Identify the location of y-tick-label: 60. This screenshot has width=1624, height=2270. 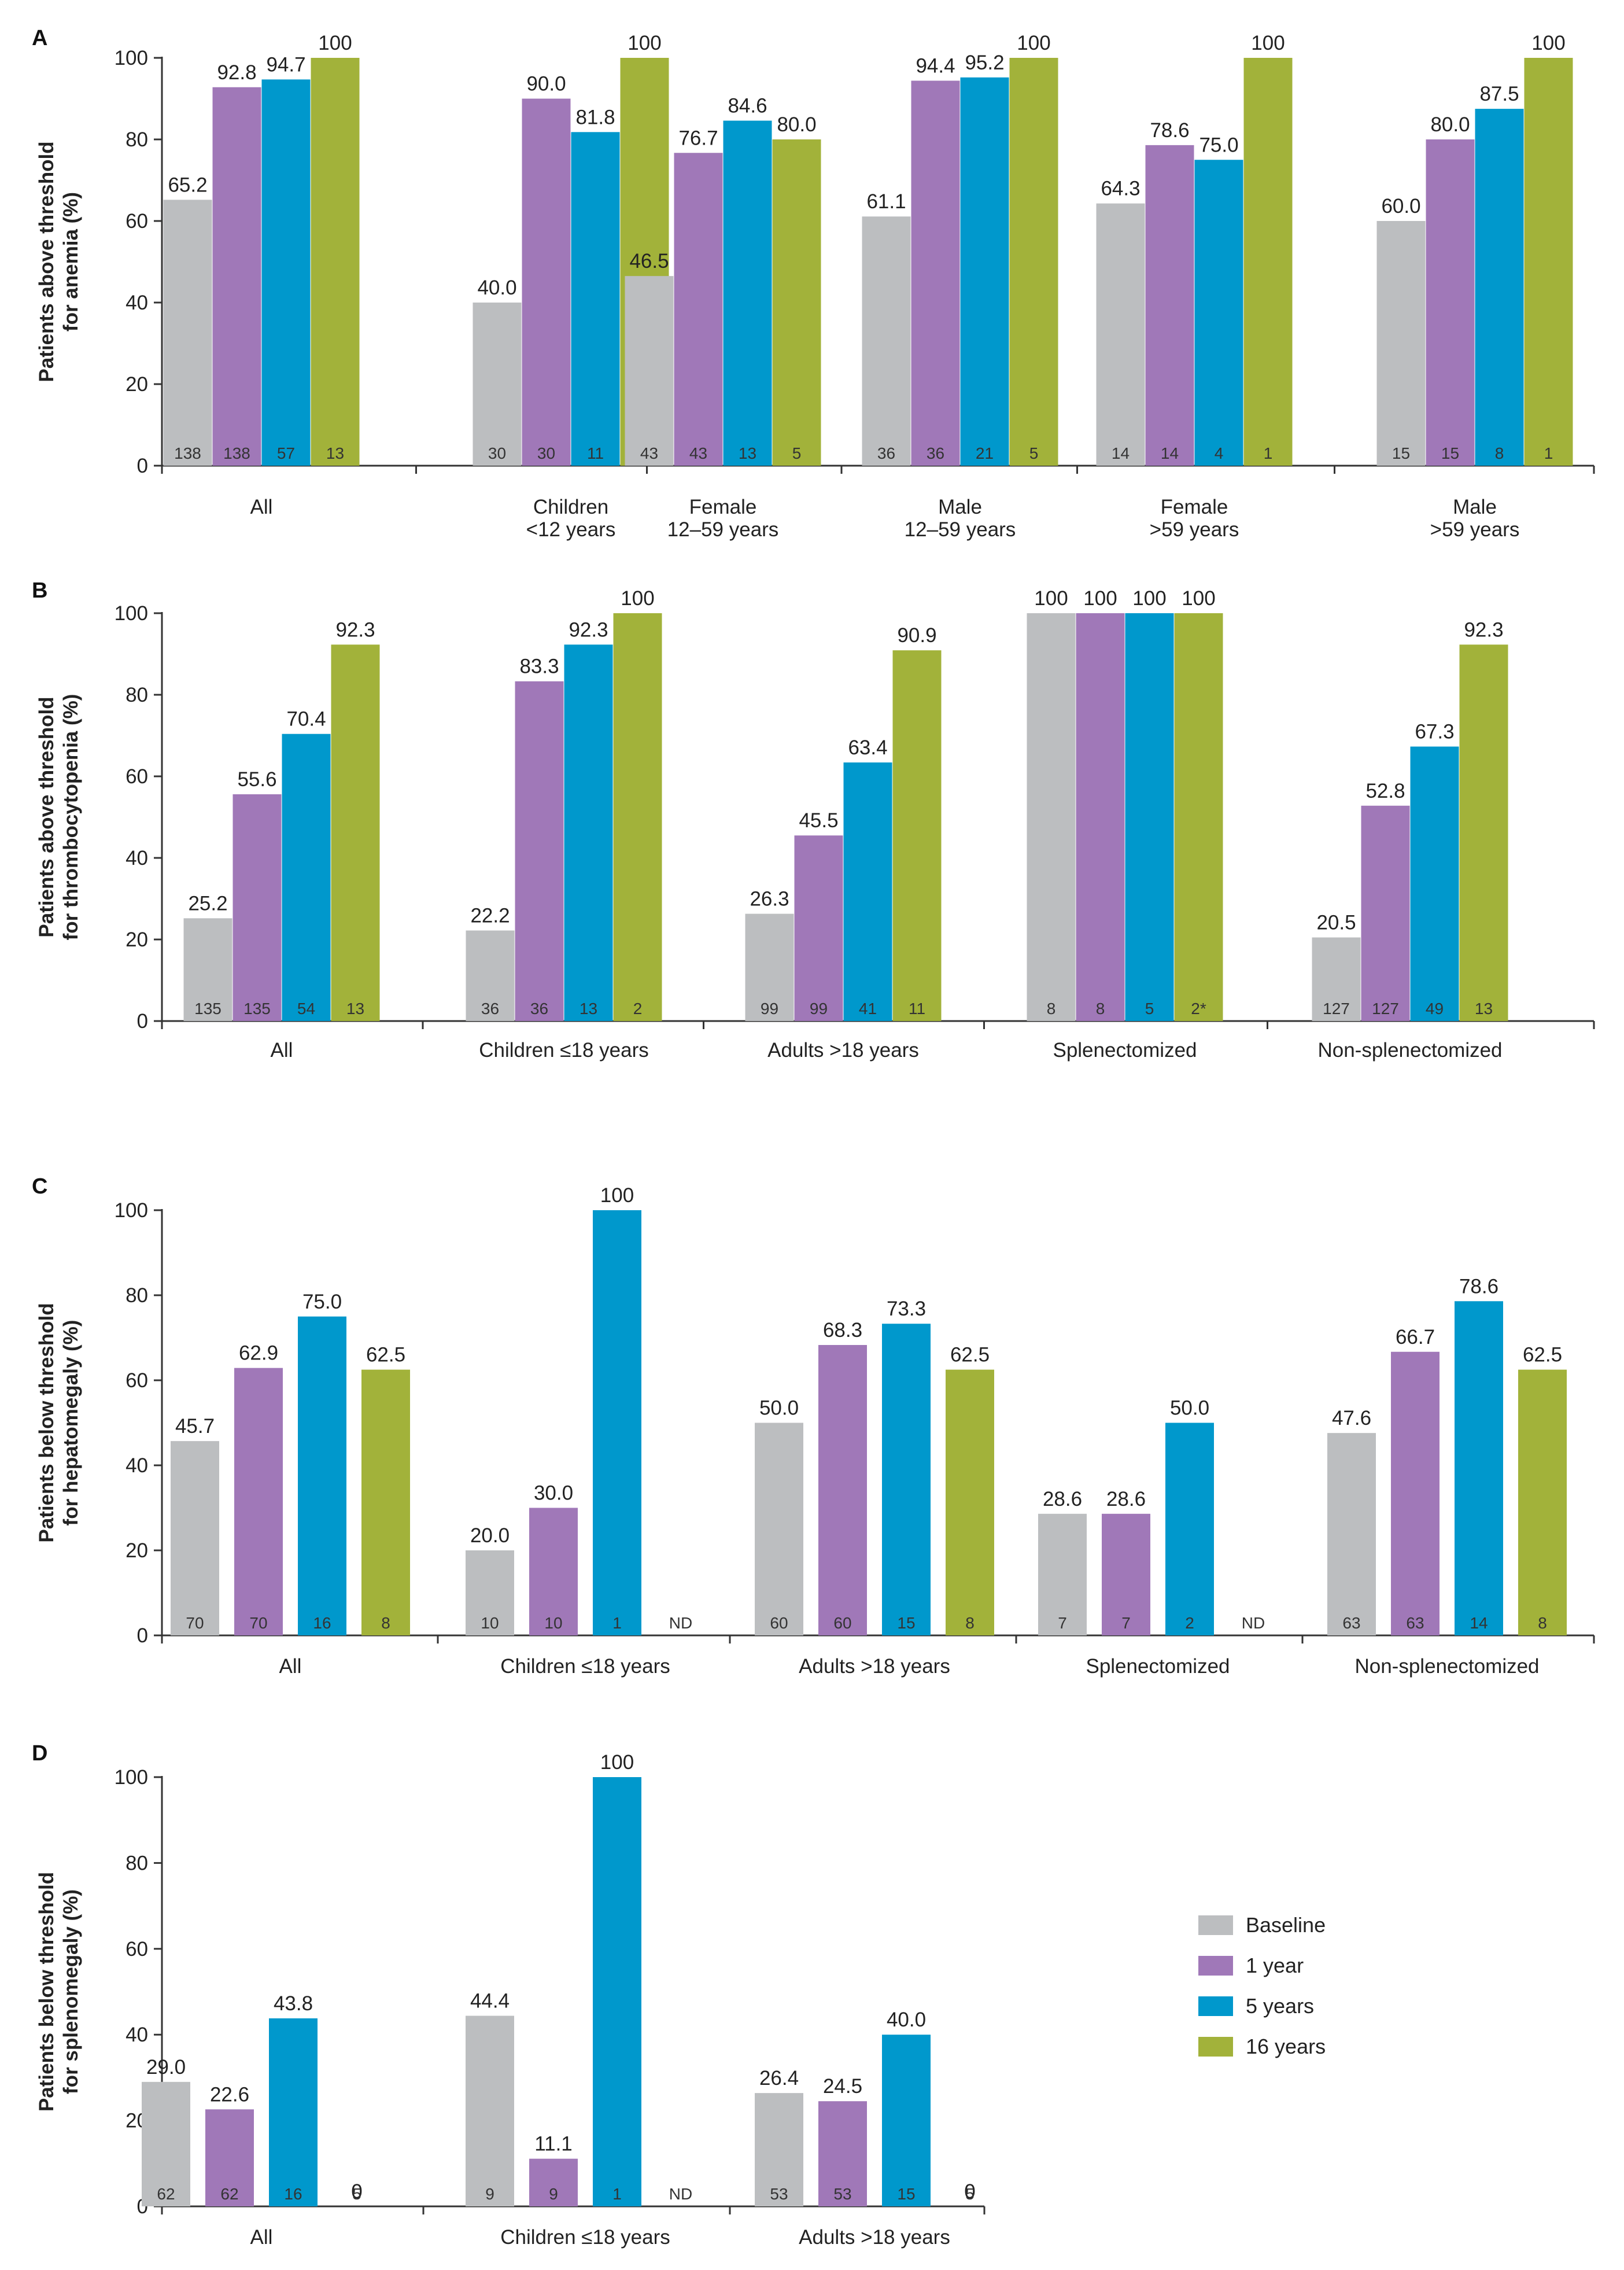
(137, 221).